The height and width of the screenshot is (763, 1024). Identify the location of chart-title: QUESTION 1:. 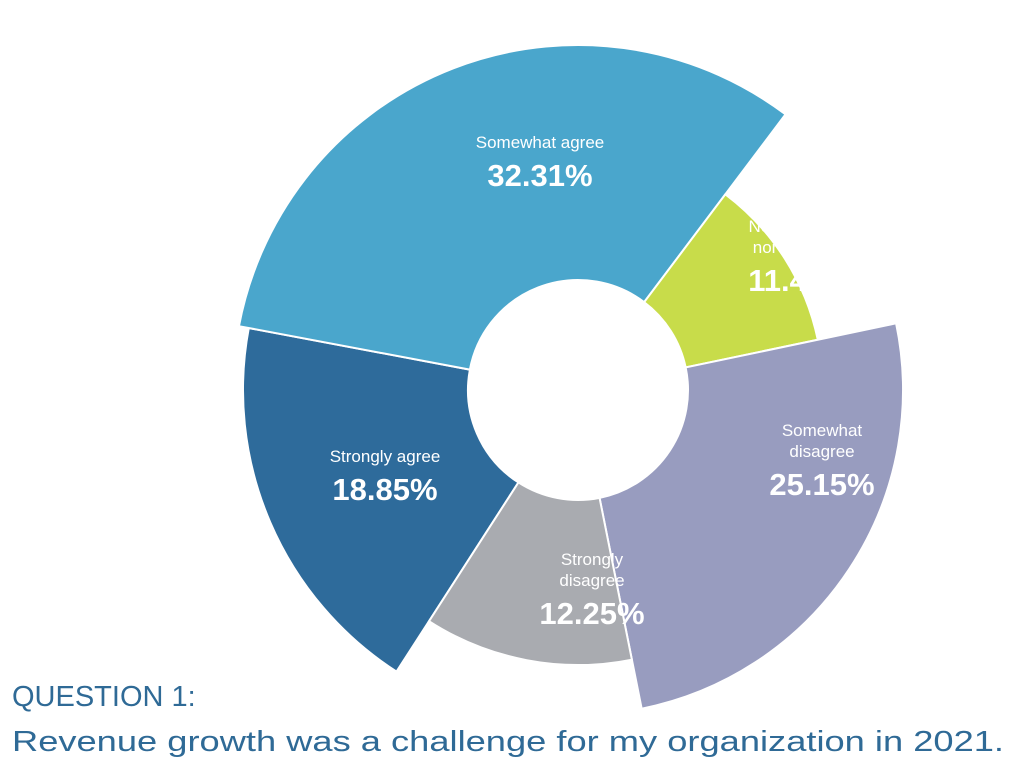
(104, 697).